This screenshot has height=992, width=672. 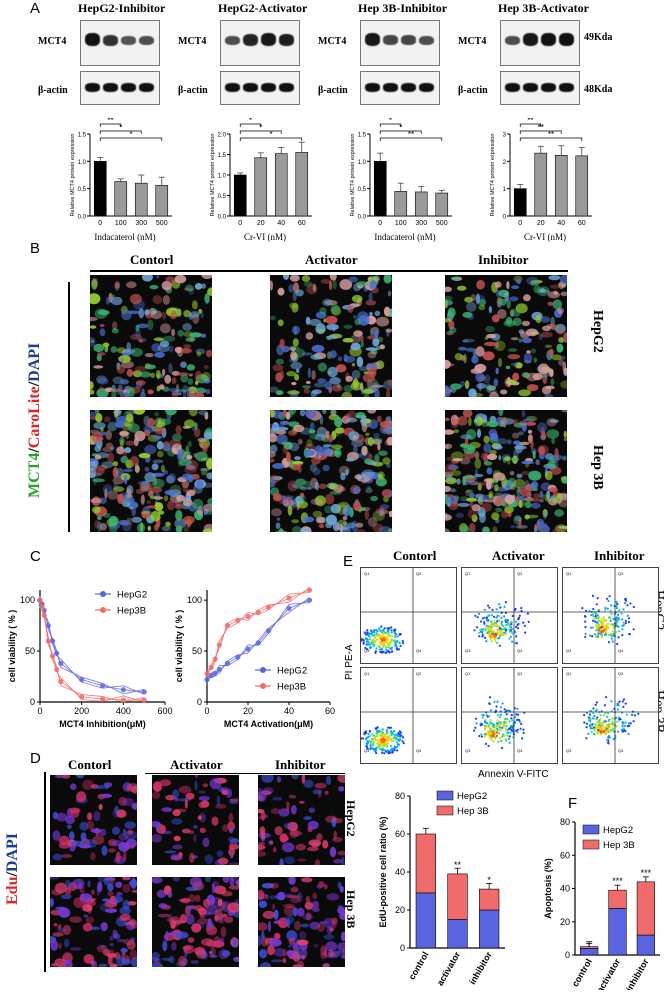 I want to click on sig-label-2: *, so click(x=130, y=134).